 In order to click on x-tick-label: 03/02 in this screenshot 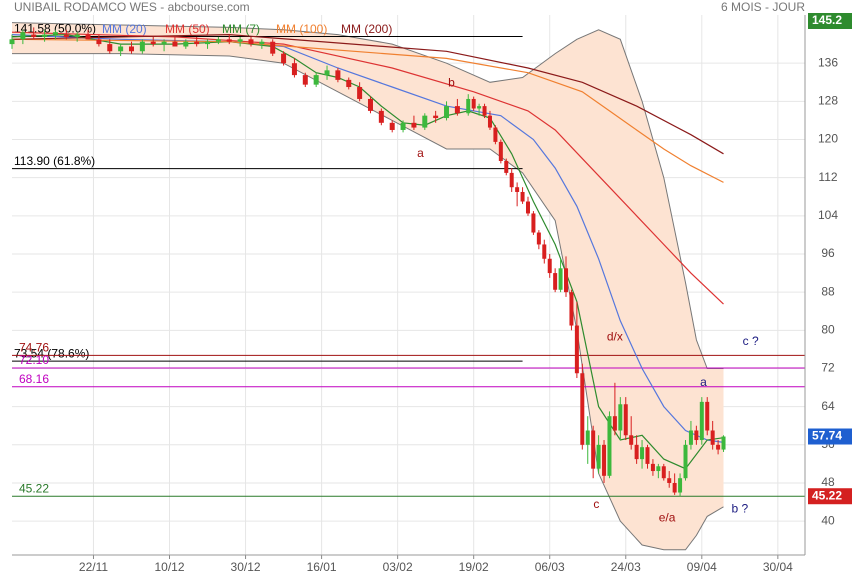, I will do `click(398, 567)`.